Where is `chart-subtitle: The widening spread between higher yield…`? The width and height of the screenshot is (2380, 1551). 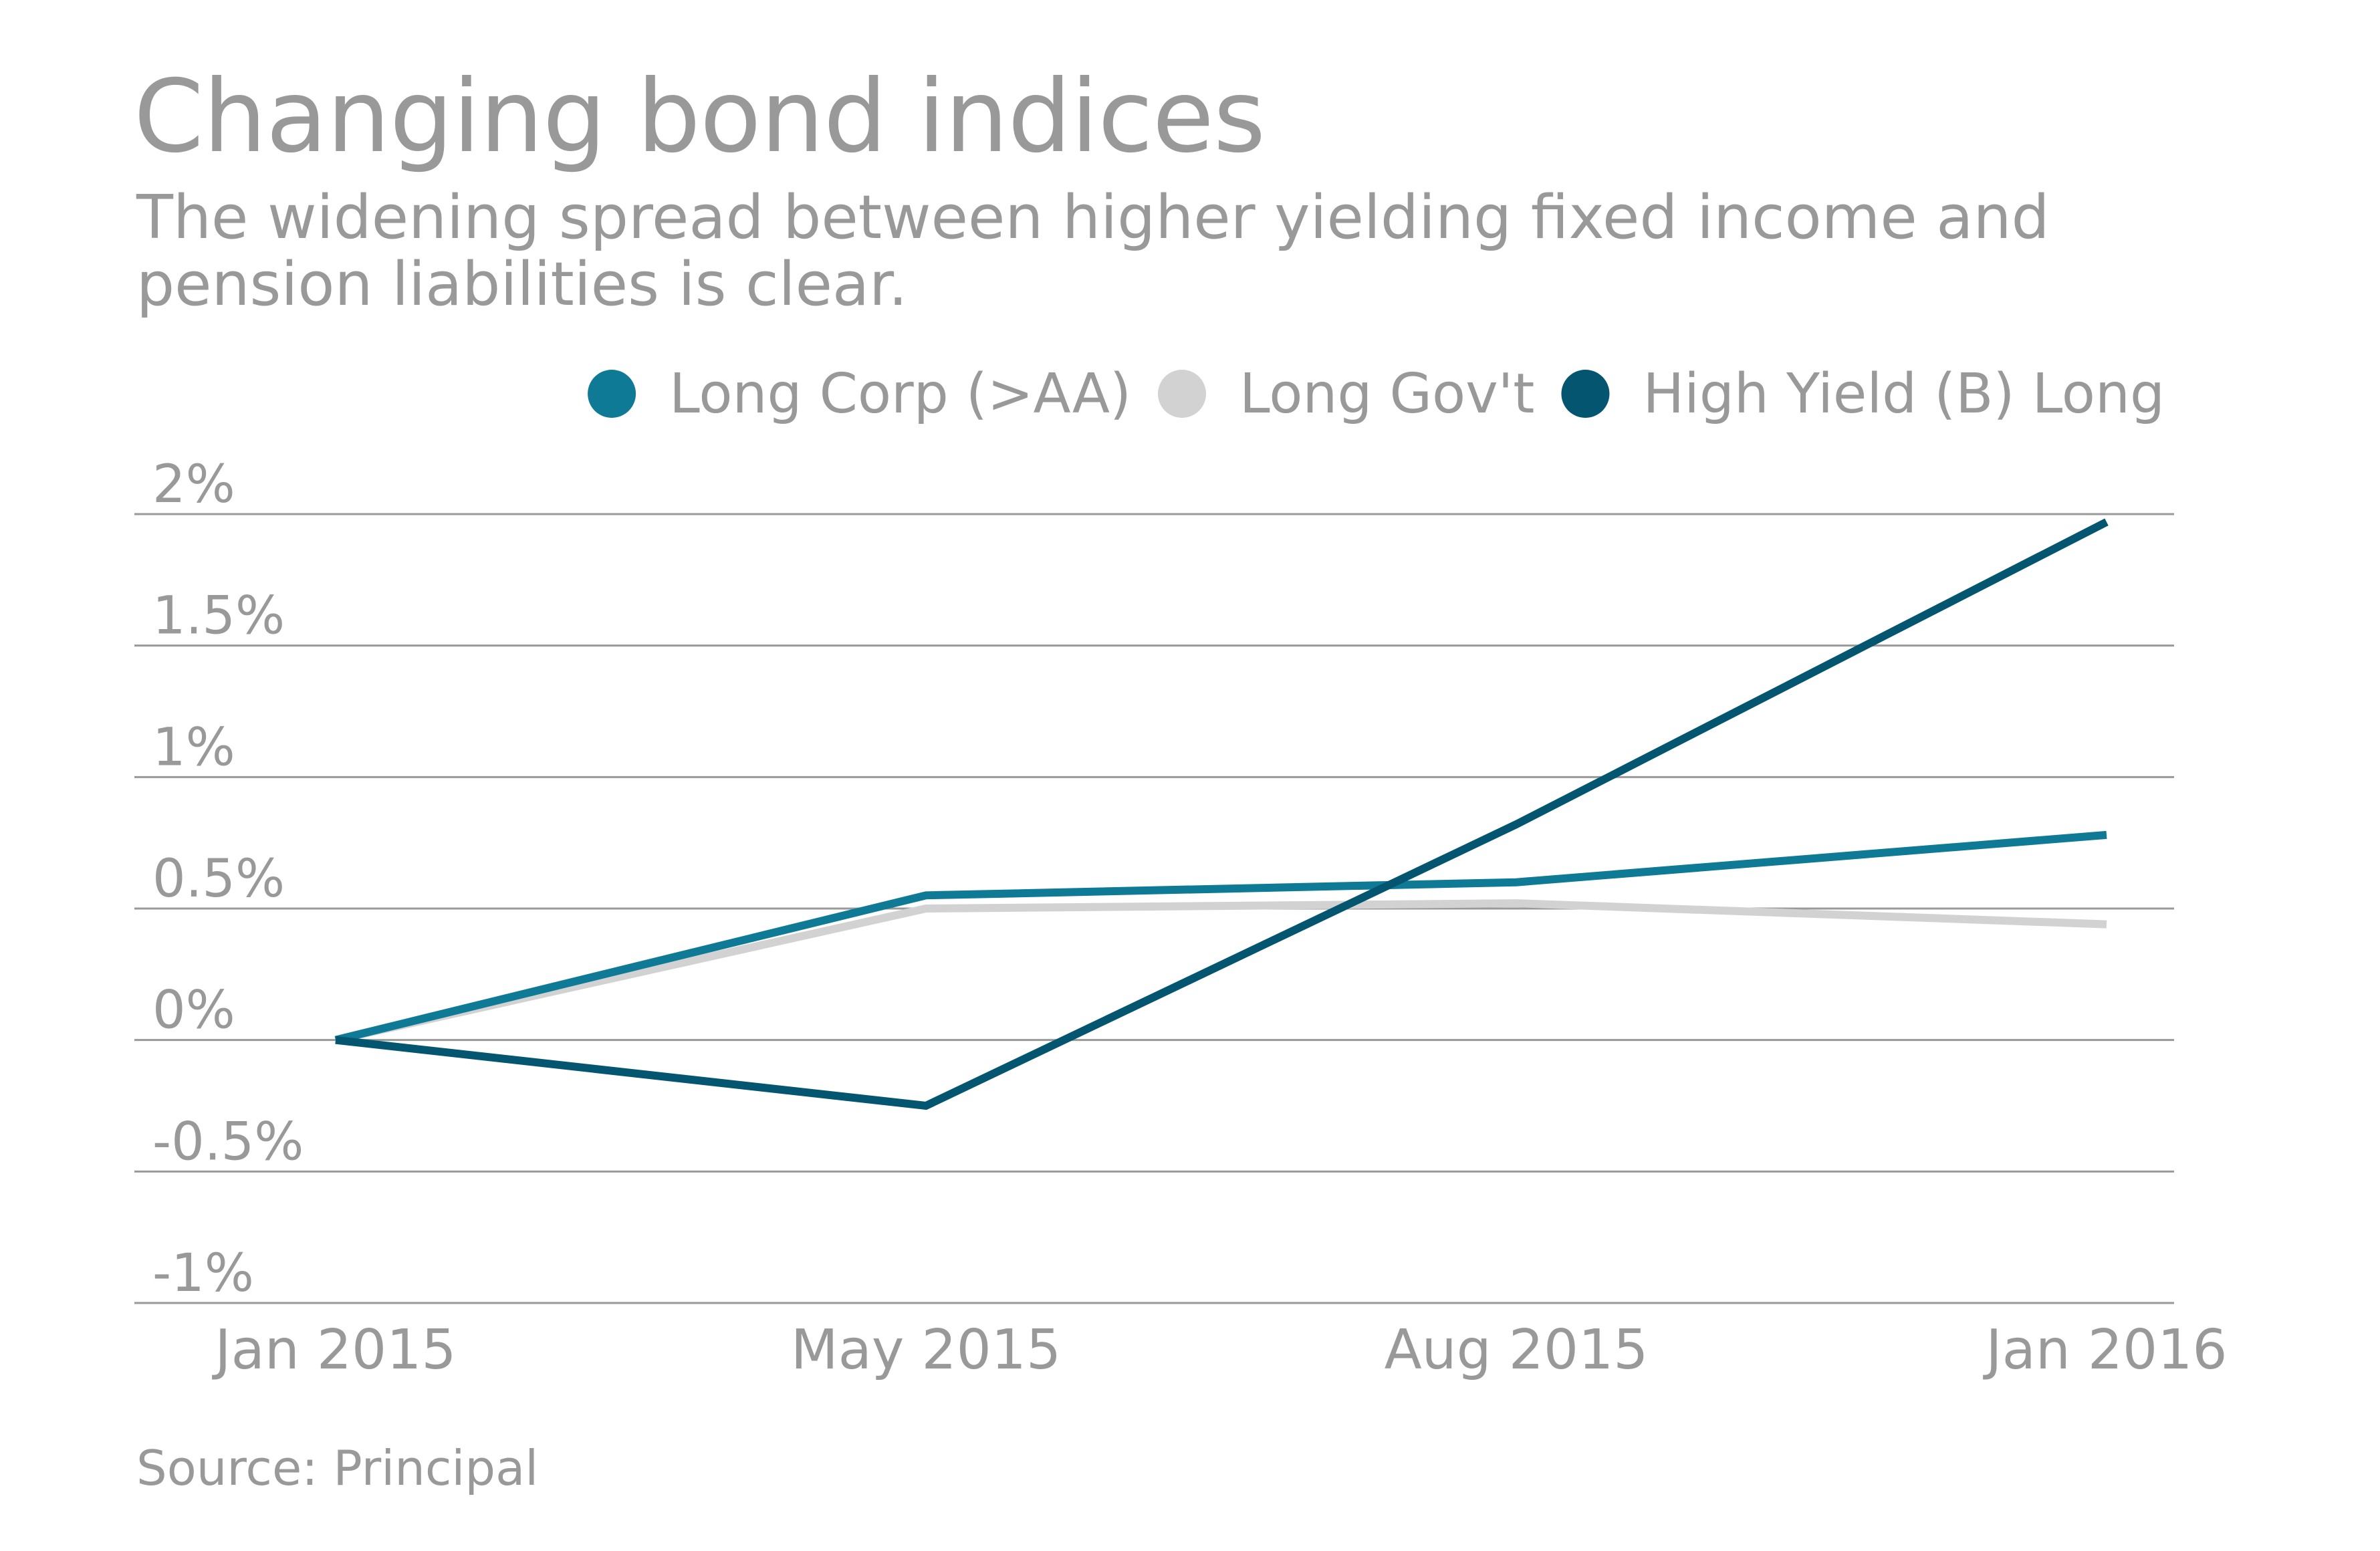 chart-subtitle: The widening spread between higher yield… is located at coordinates (1206, 251).